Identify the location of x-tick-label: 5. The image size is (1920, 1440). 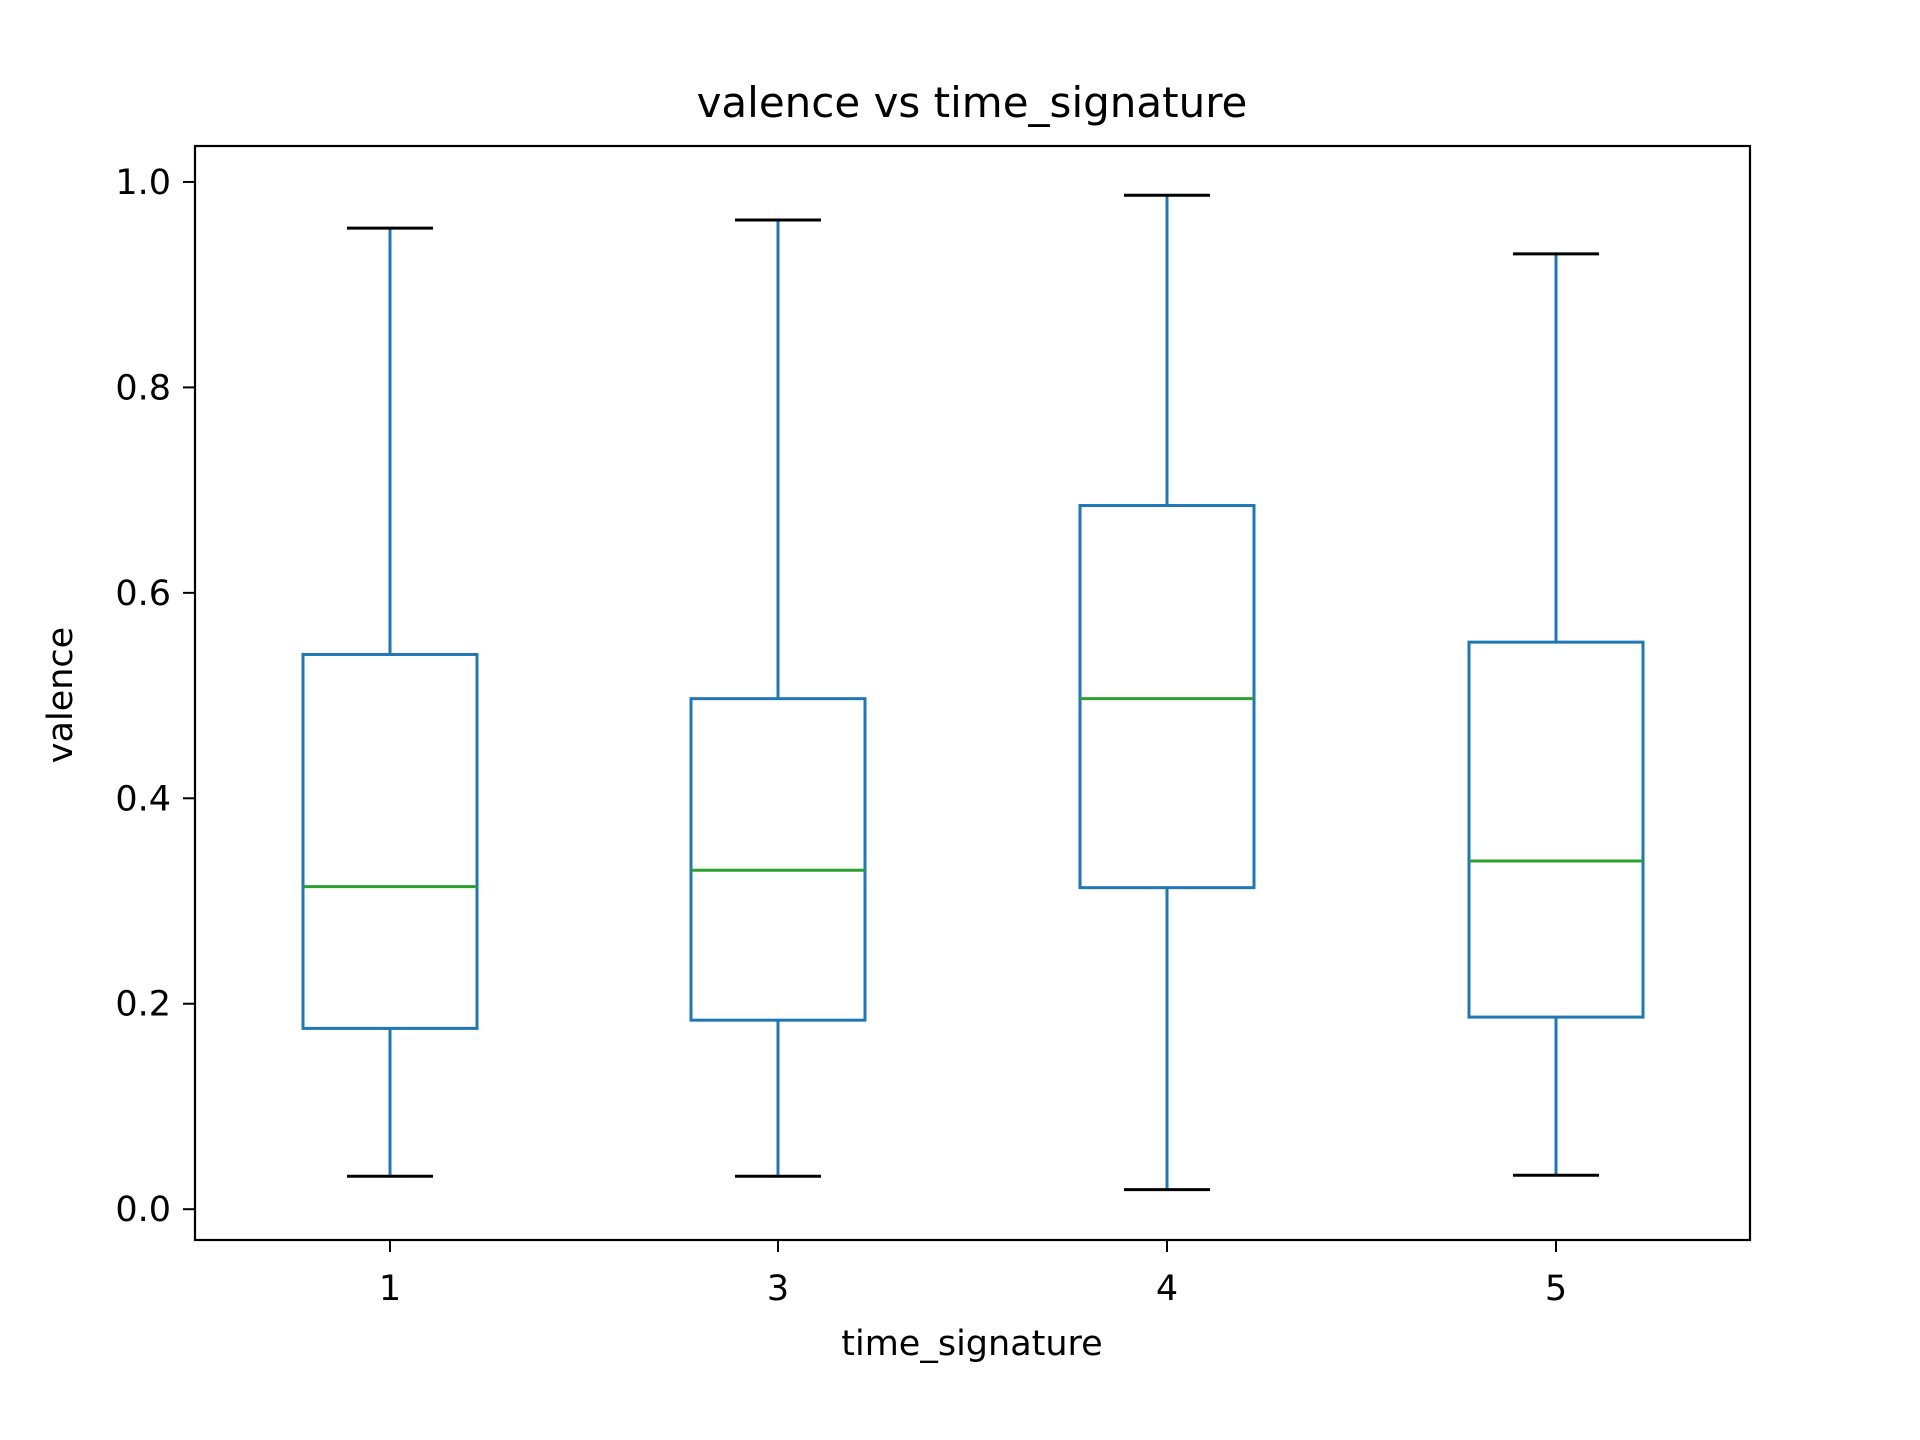
(1556, 1289).